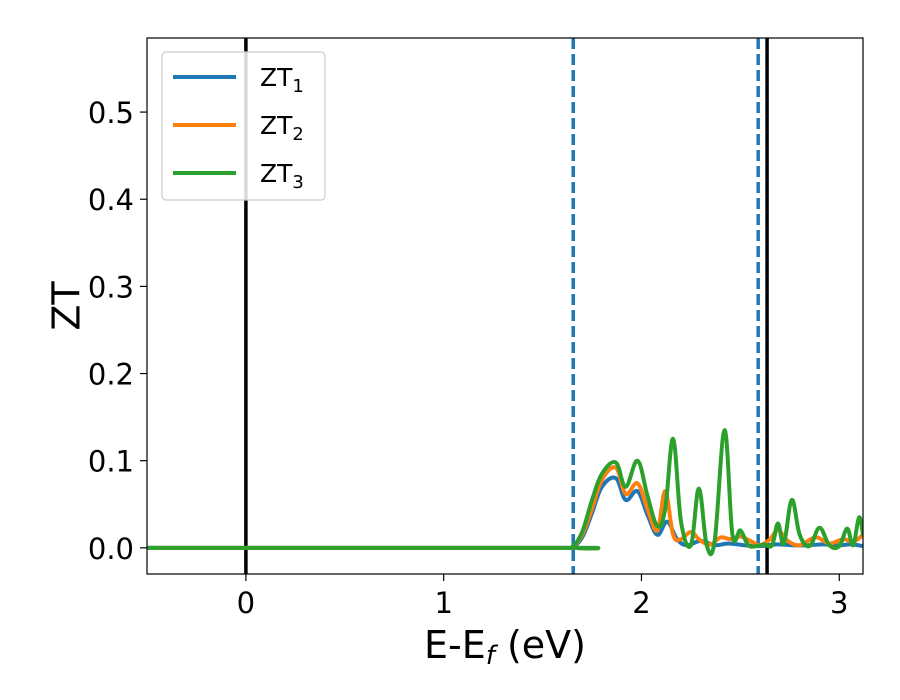 The height and width of the screenshot is (700, 900). I want to click on legend-box, so click(243, 126).